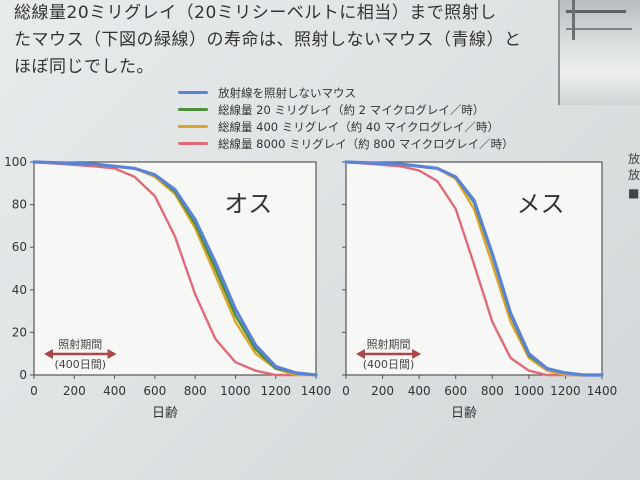 The height and width of the screenshot is (480, 640). I want to click on legend-swatch-blue, so click(193, 92).